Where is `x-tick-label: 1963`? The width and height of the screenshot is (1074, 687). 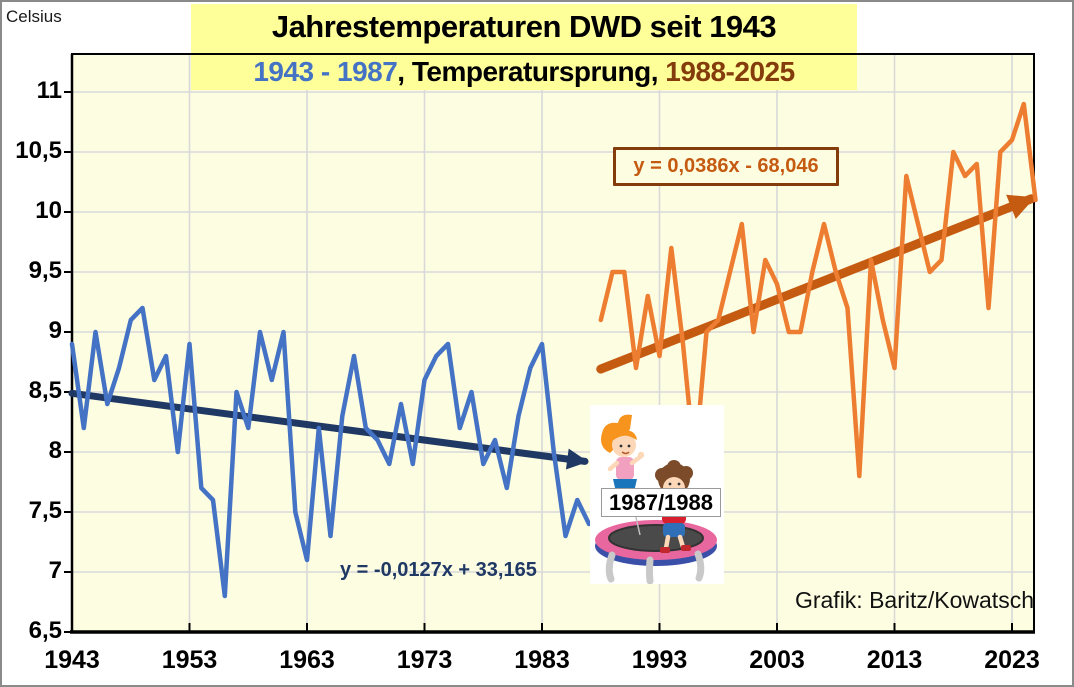
x-tick-label: 1963 is located at coordinates (307, 660).